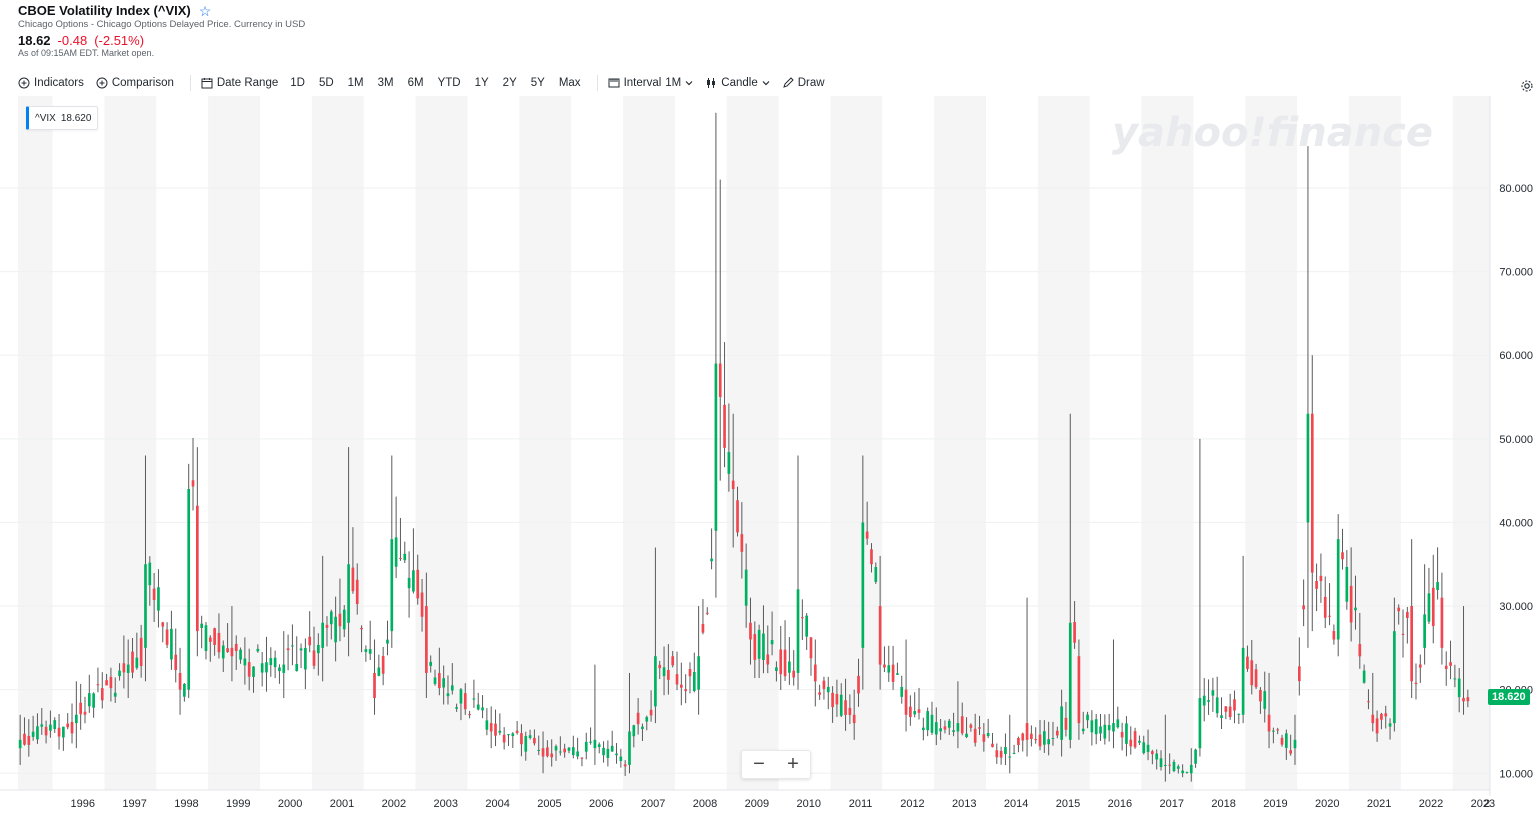 The width and height of the screenshot is (1536, 830). I want to click on interval-dropdown: Interval 1M, so click(651, 83).